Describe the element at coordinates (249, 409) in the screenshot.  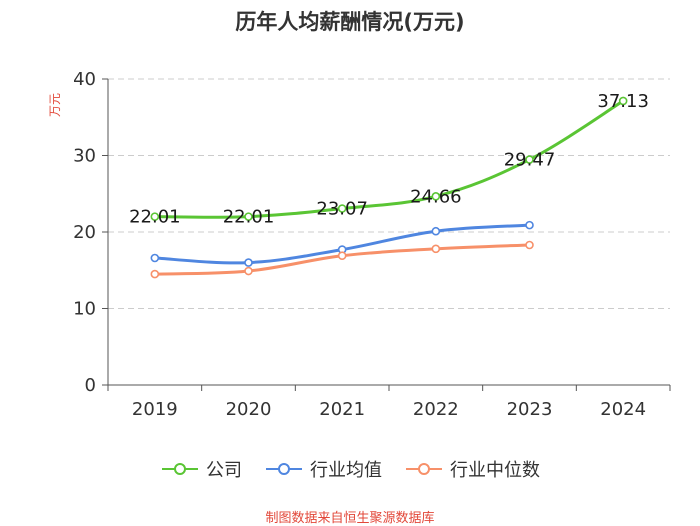
I see `x-tick-label-2020: 2020` at that location.